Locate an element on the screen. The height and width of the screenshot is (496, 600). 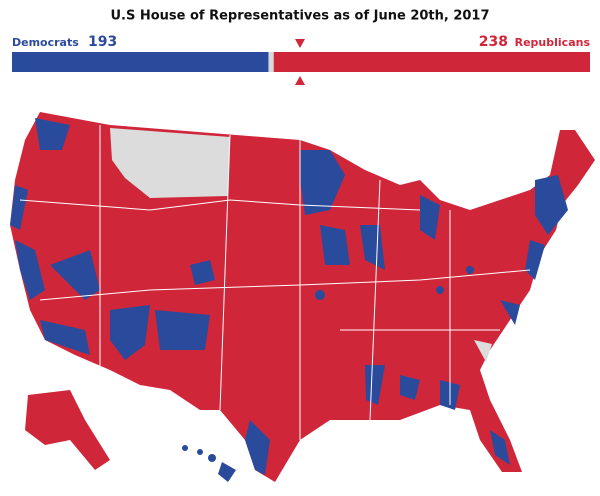
vacant-district is located at coordinates (483, 351).